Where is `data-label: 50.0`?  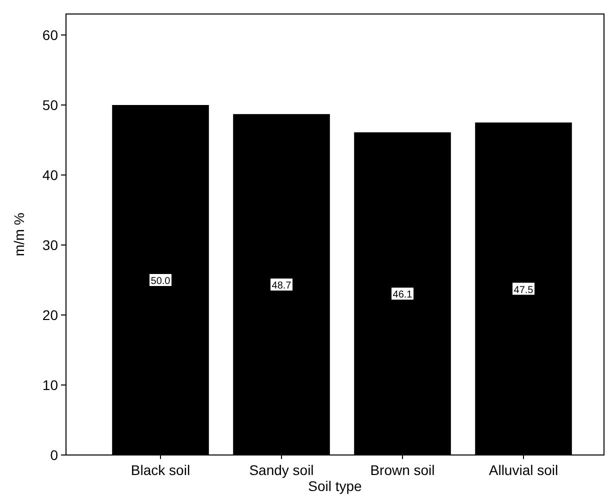
data-label: 50.0 is located at coordinates (160, 281).